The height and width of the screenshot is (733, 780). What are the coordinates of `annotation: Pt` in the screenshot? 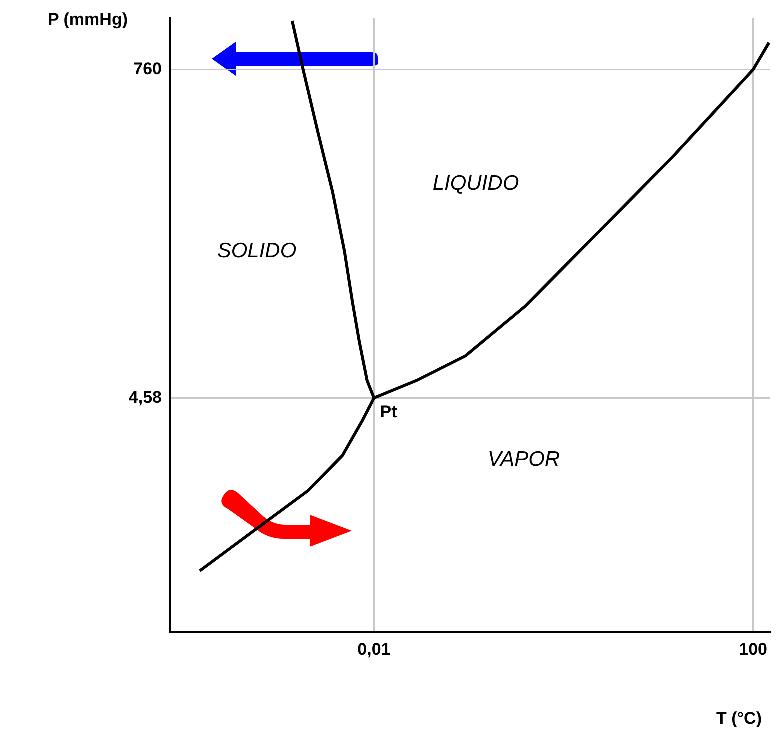 It's located at (389, 412).